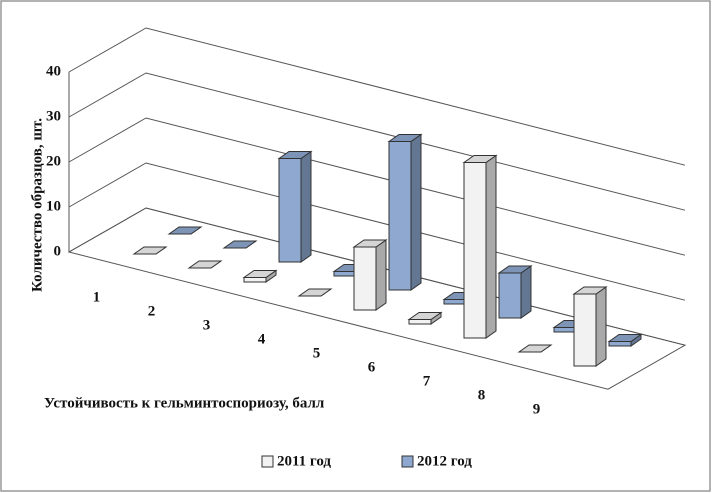 This screenshot has width=712, height=493. Describe the element at coordinates (53, 116) in the screenshot. I see `y-tick-label: 30` at that location.